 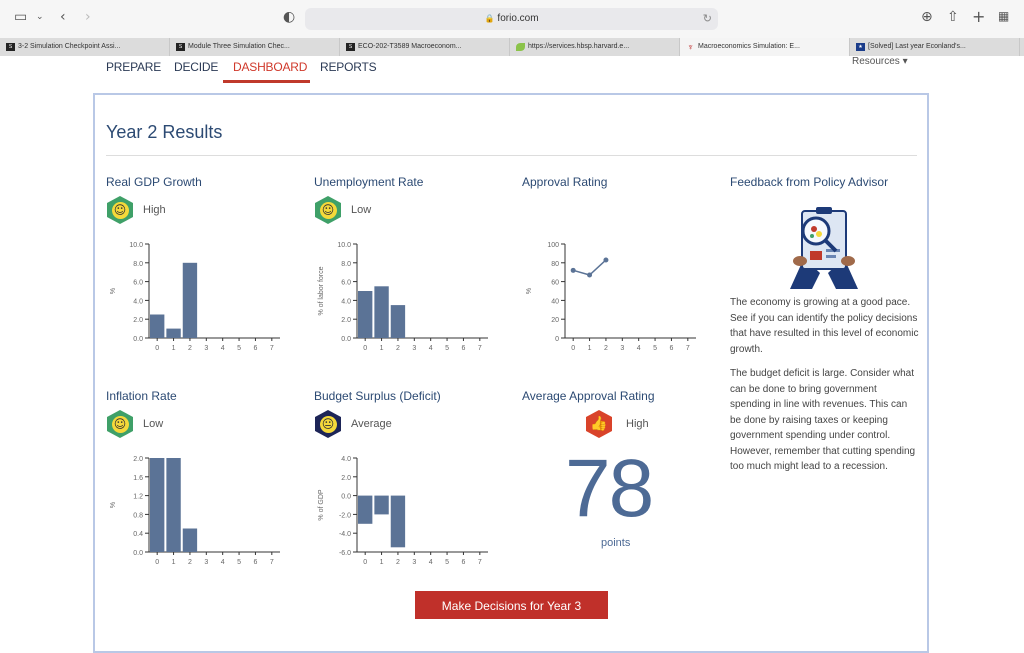 I want to click on avg-approval-label: Average Approval Rating, so click(x=588, y=396).